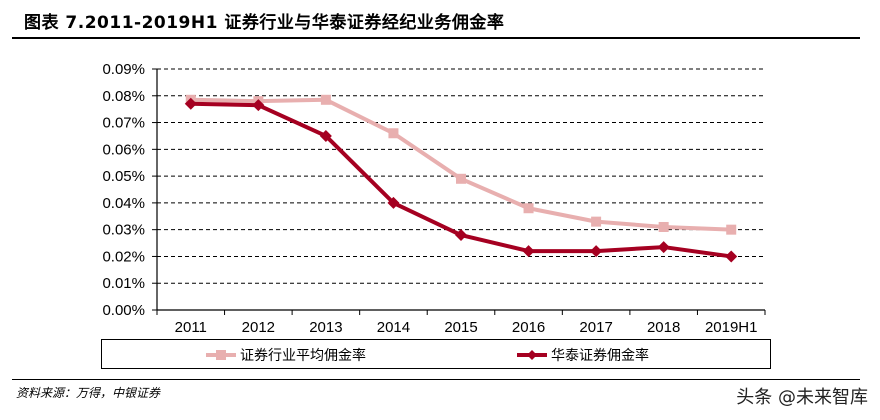 The image size is (880, 420). I want to click on x-tick-label: 2018, so click(663, 327).